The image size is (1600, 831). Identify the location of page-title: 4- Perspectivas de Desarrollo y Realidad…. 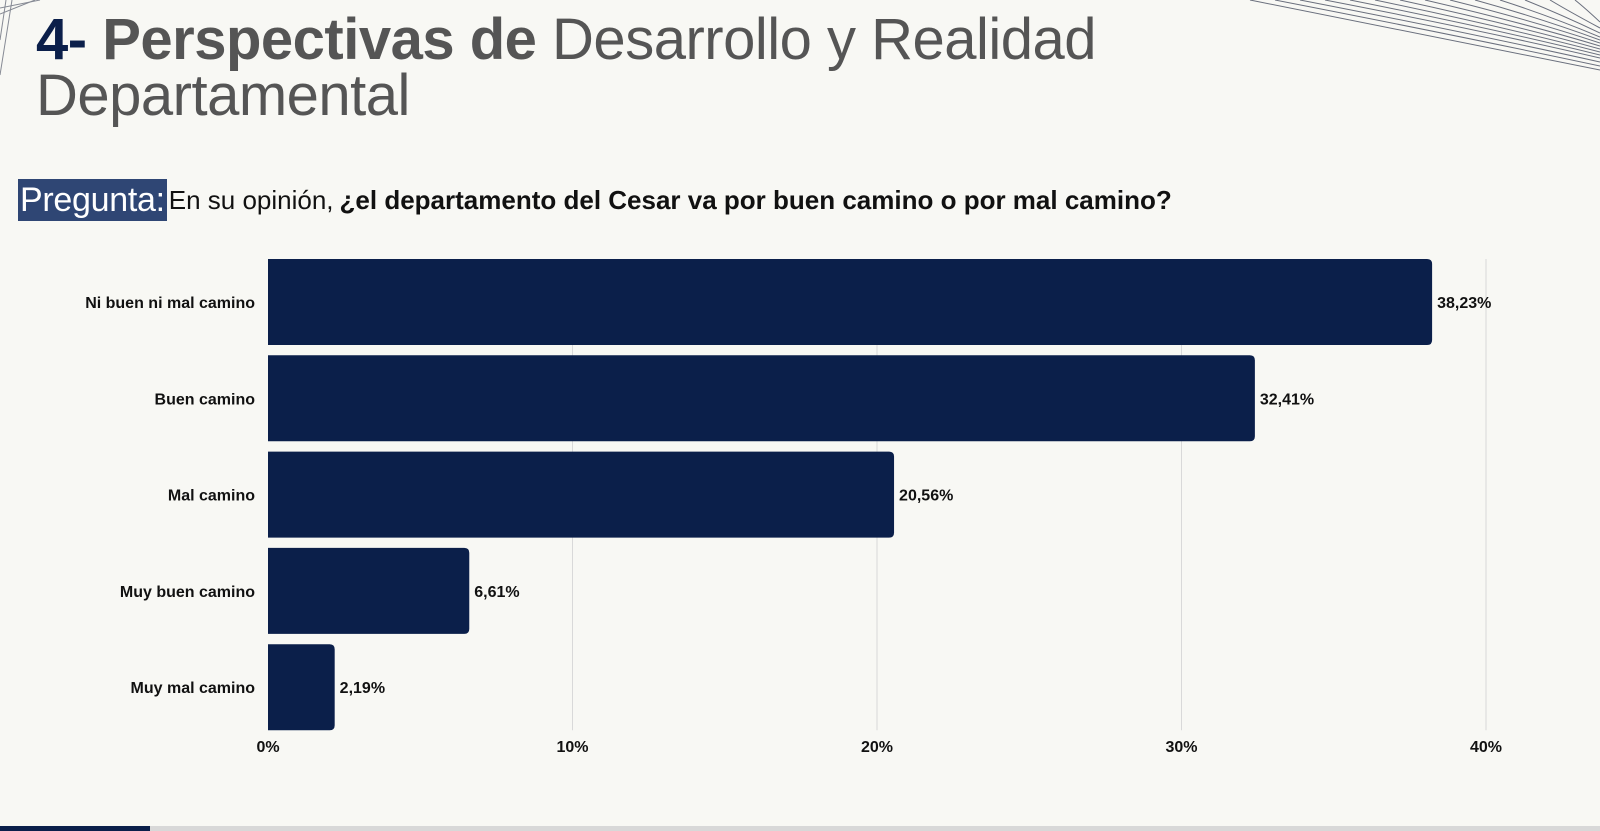
(566, 68).